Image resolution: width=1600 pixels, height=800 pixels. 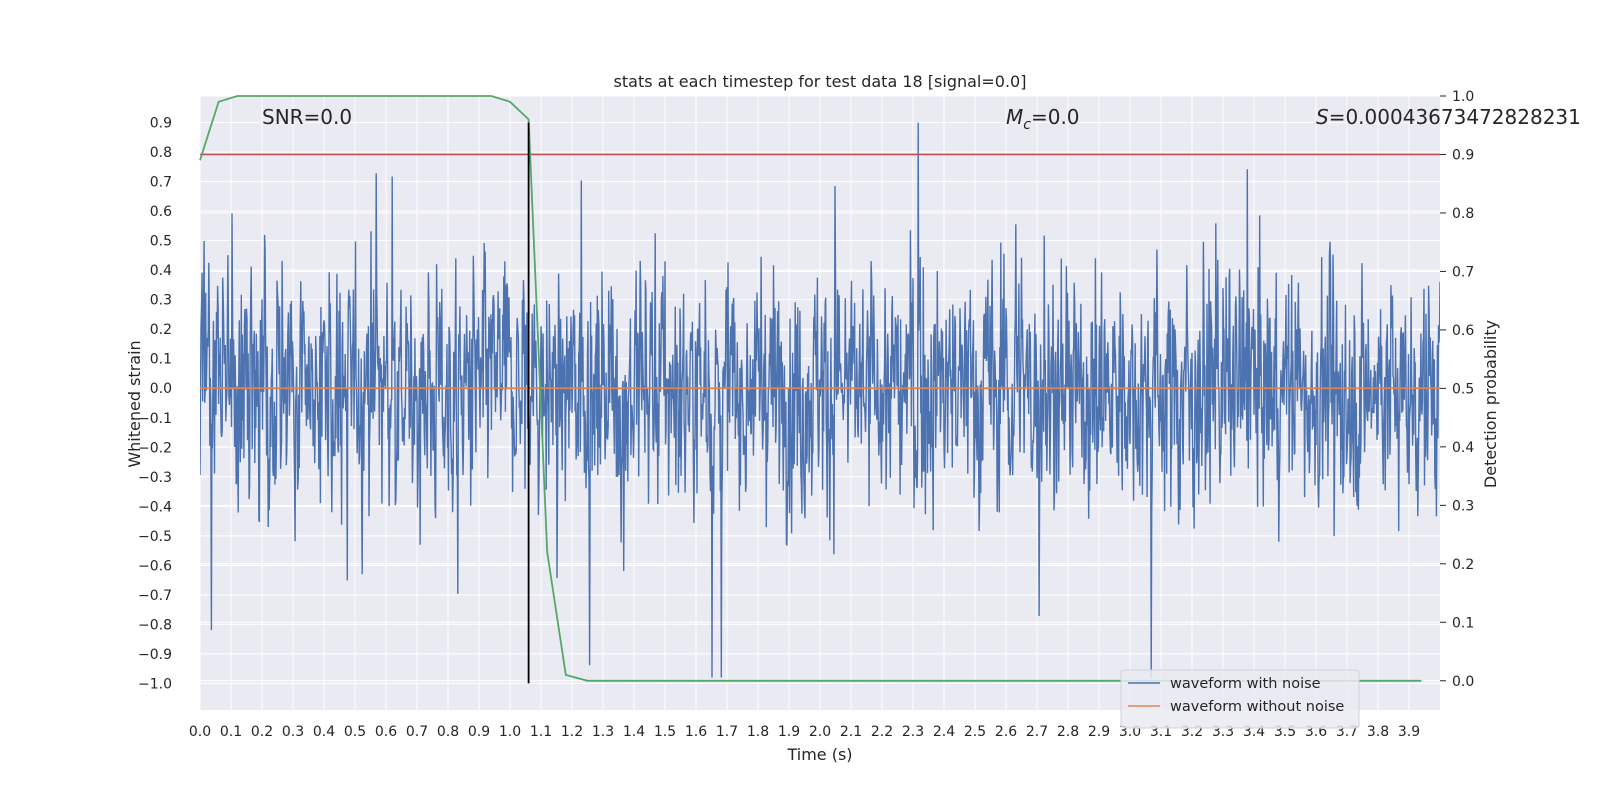 What do you see at coordinates (1099, 732) in the screenshot?
I see `x-tick-label: 2.9` at bounding box center [1099, 732].